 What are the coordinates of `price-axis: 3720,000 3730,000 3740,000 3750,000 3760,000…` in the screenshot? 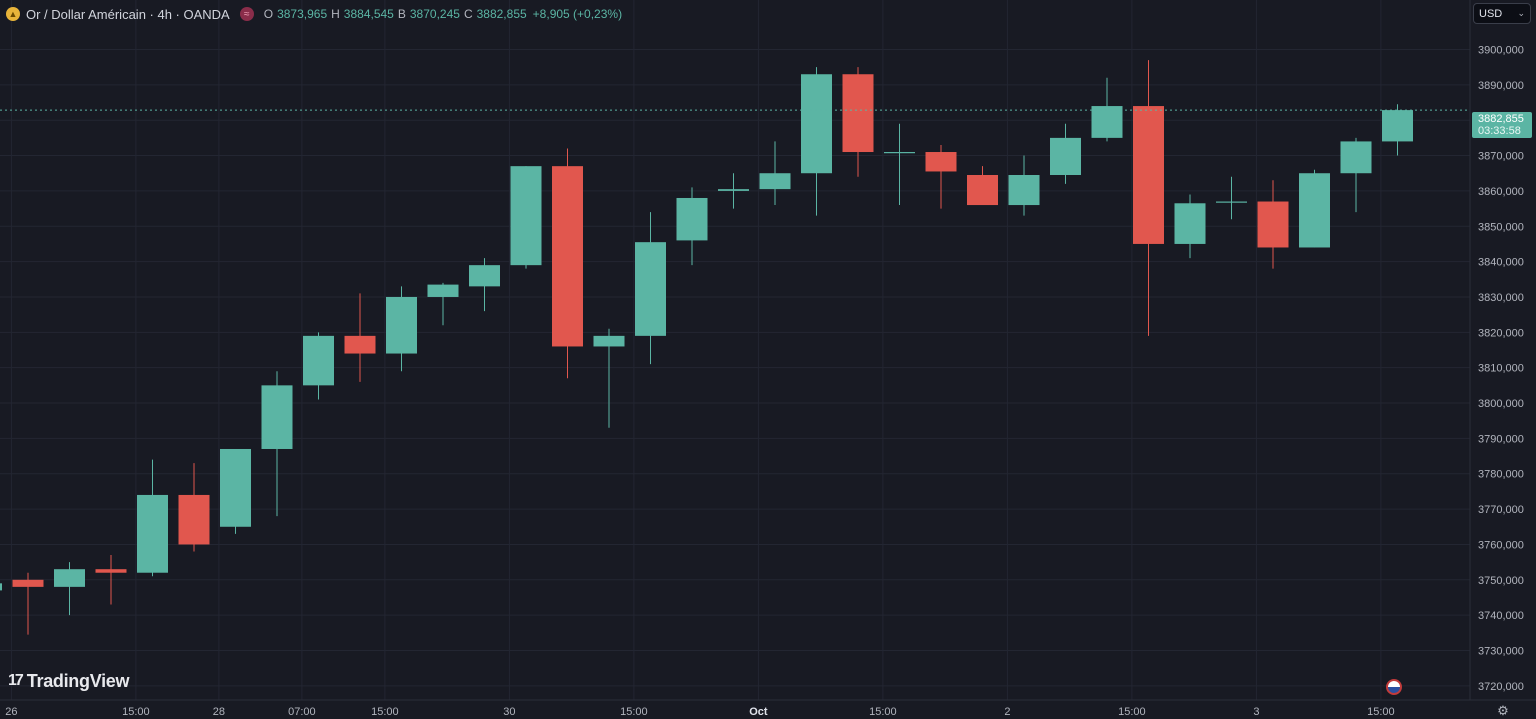 It's located at (1501, 368).